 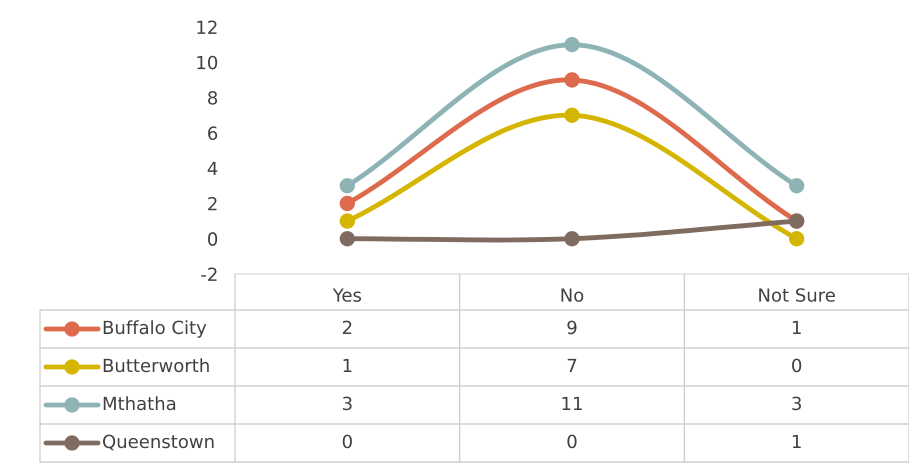 I want to click on data-label: 7, so click(x=572, y=365).